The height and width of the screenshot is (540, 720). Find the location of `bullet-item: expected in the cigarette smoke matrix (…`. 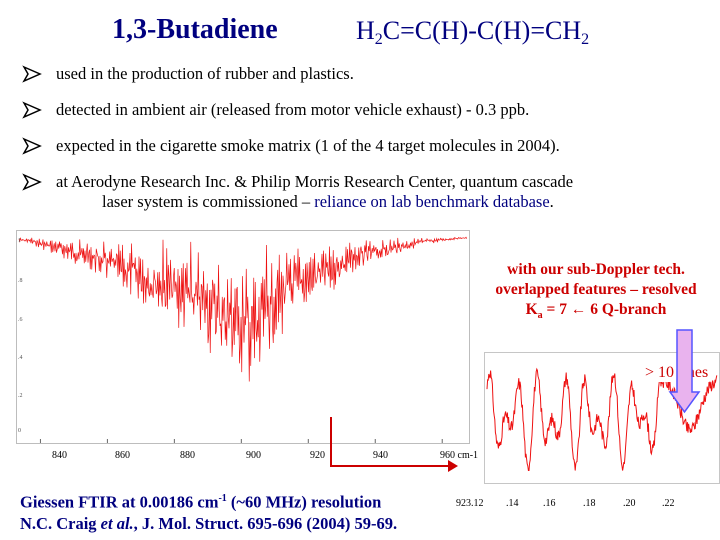

bullet-item: expected in the cigarette smoke matrix (… is located at coordinates (367, 146).